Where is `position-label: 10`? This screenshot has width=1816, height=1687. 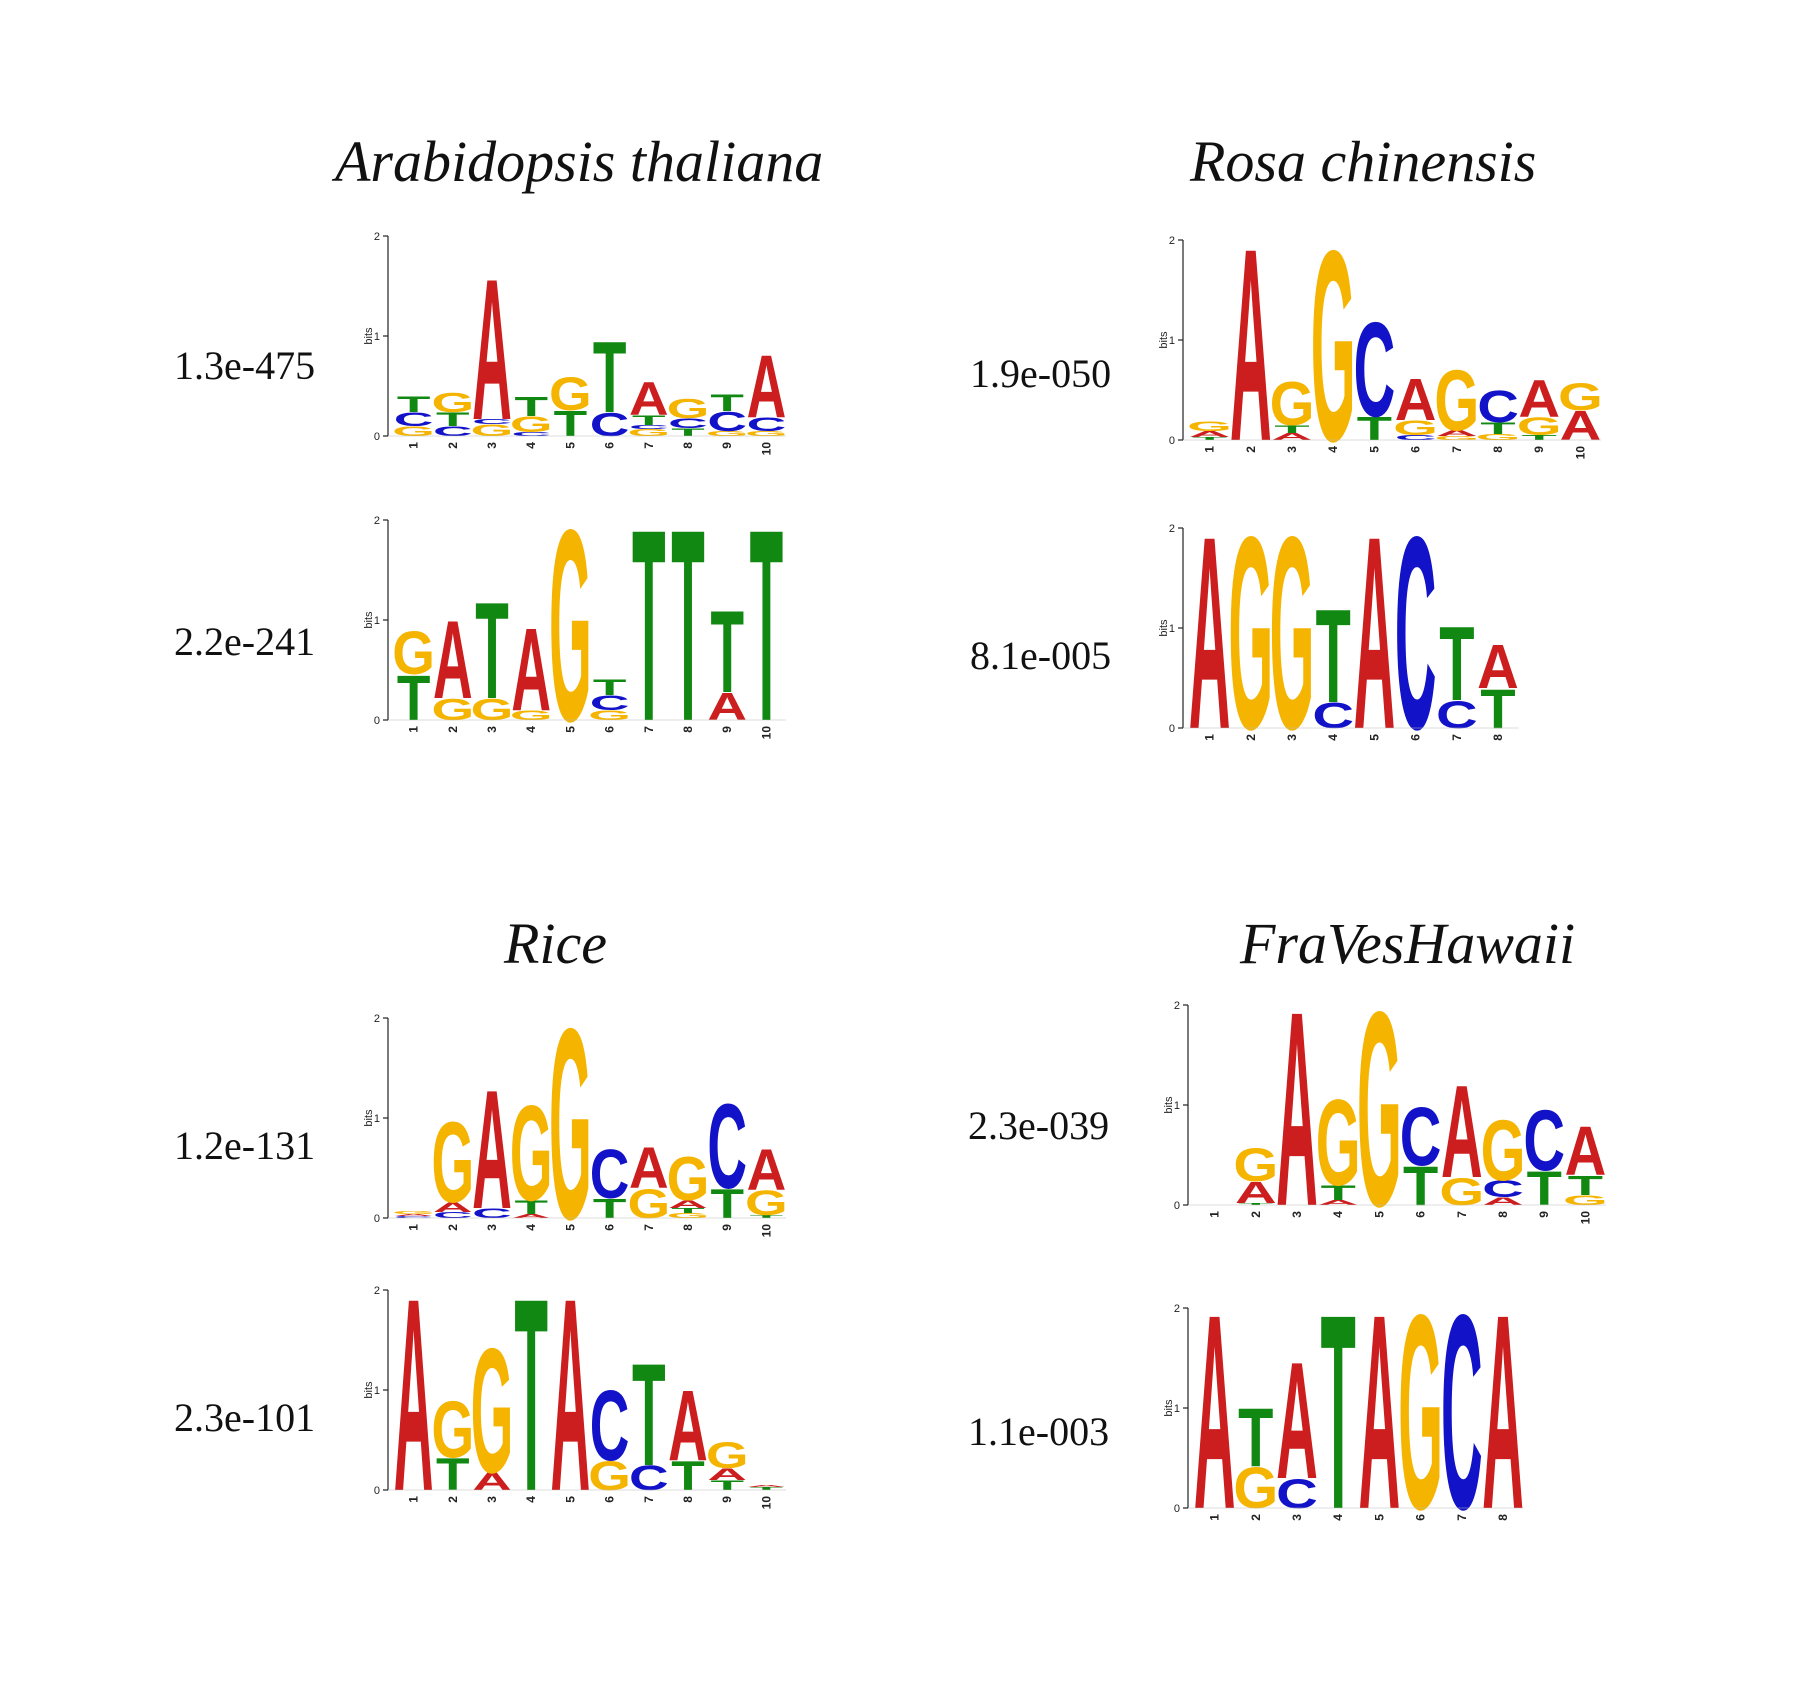 position-label: 10 is located at coordinates (766, 449).